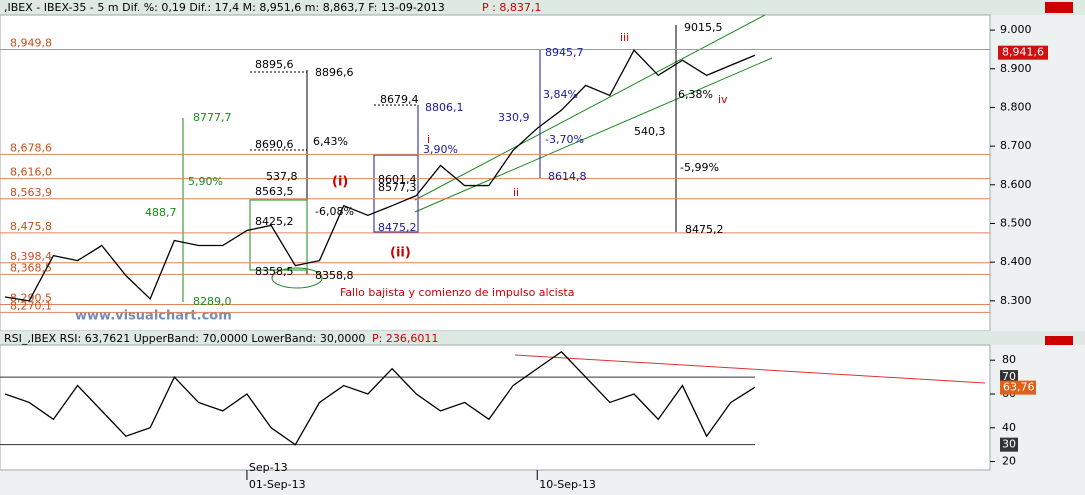  What do you see at coordinates (567, 484) in the screenshot?
I see `x-tick-label: 10-Sep-13` at bounding box center [567, 484].